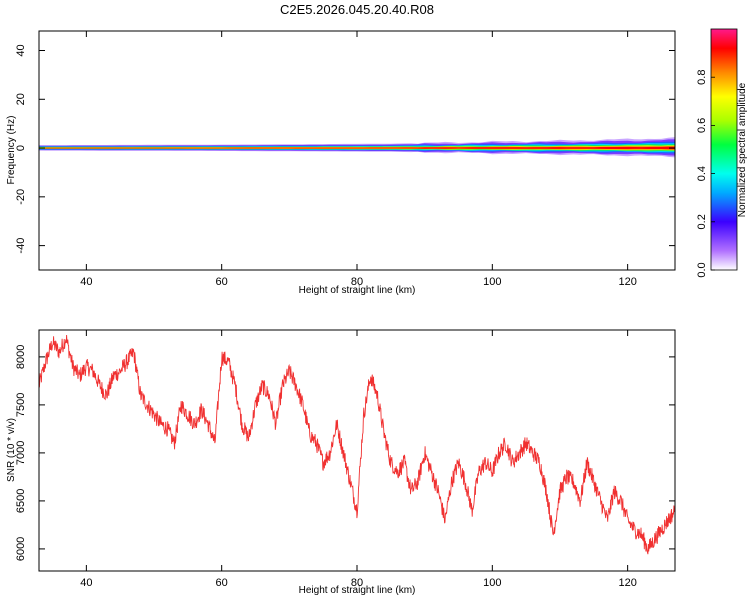 Image resolution: width=750 pixels, height=600 pixels. I want to click on colorbar-tick-label: 0.2, so click(702, 221).